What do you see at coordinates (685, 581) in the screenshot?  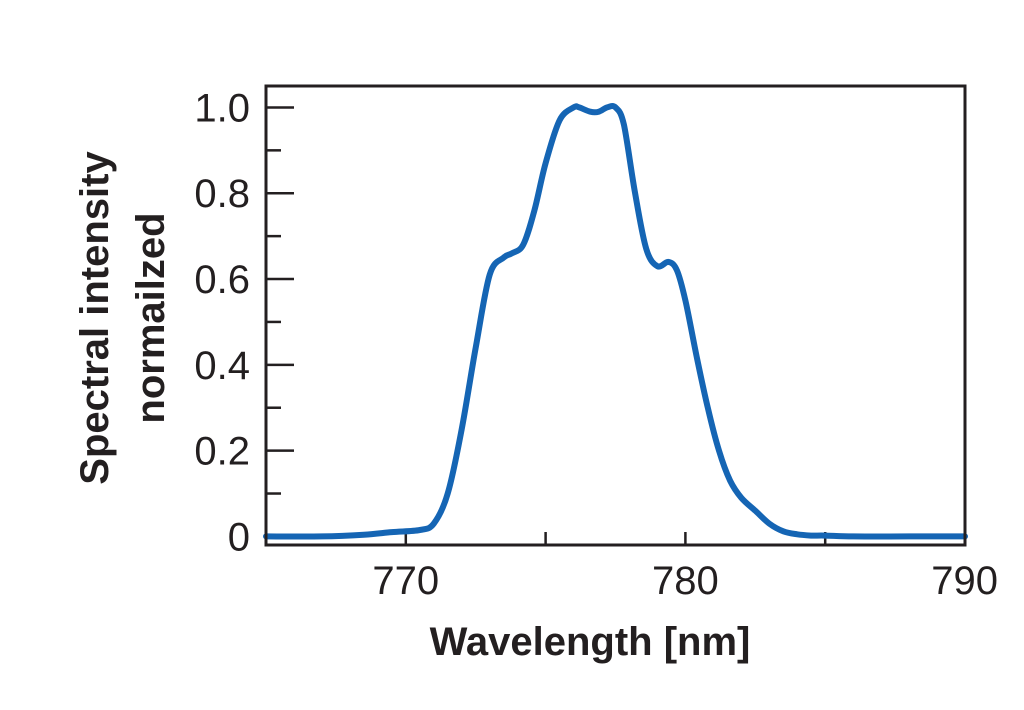 I see `x-tick-label: 780` at bounding box center [685, 581].